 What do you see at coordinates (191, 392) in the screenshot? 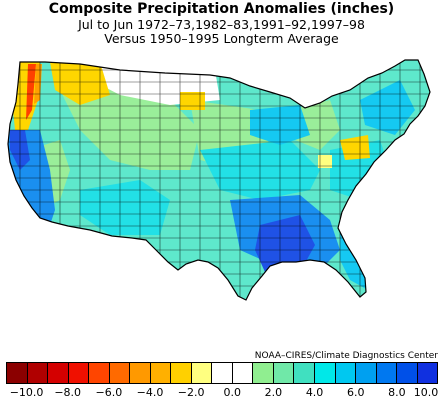
I see `color-scale-tick-label: −2.0` at bounding box center [191, 392].